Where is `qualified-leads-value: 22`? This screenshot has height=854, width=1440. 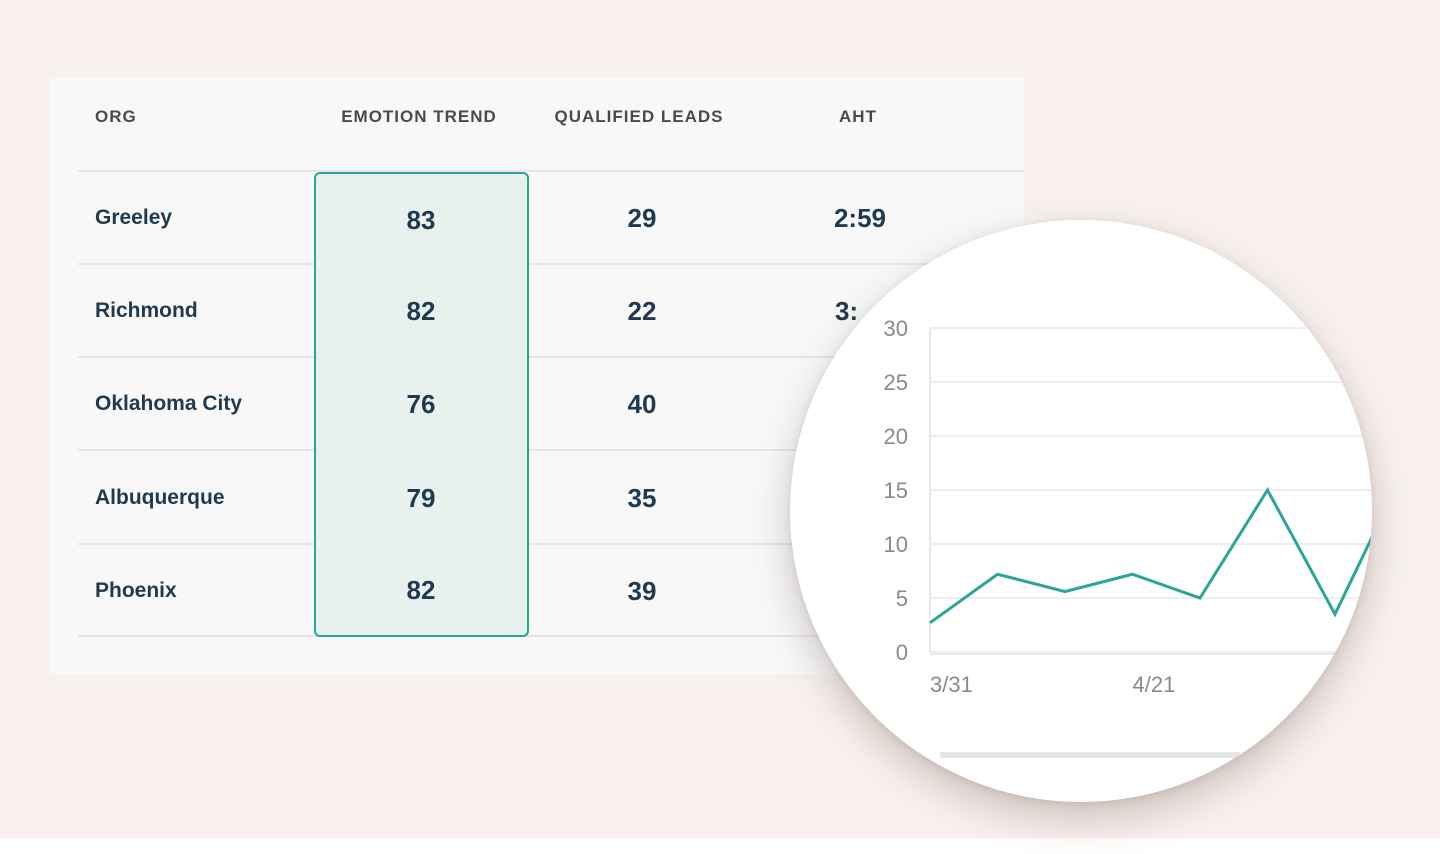
qualified-leads-value: 22 is located at coordinates (642, 311).